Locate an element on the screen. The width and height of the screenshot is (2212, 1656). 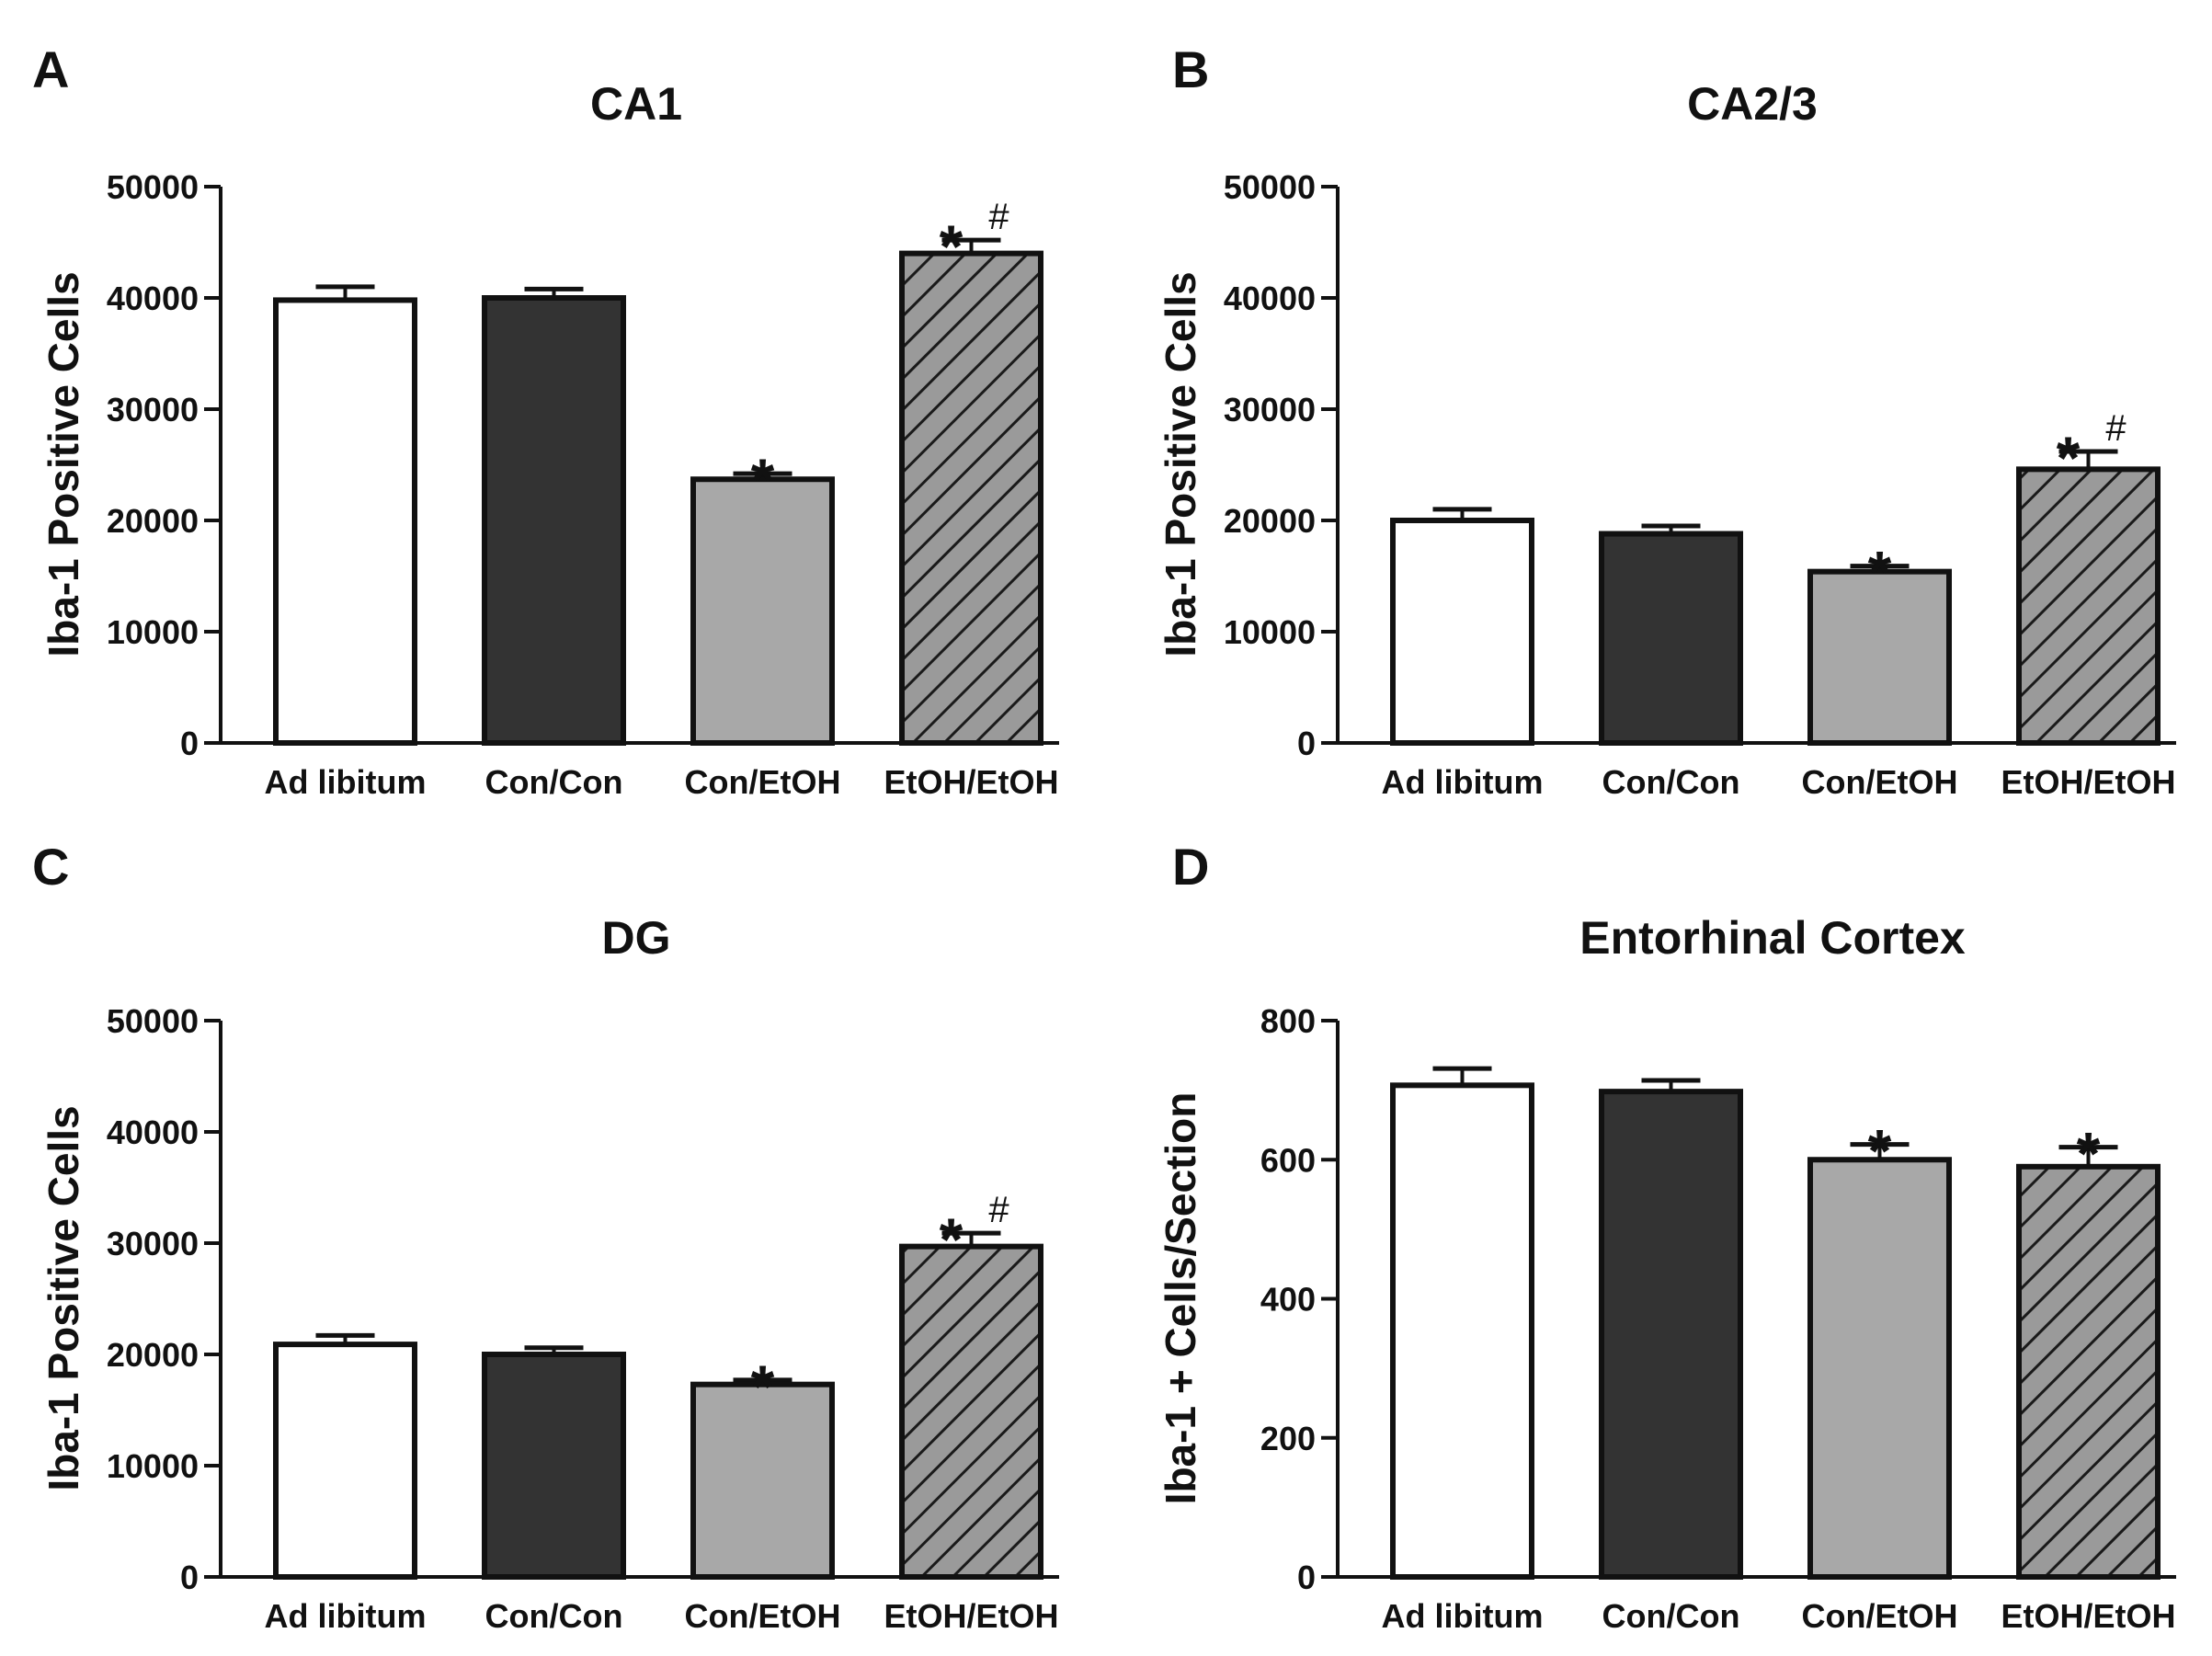
panel-letter: D is located at coordinates (1190, 867).